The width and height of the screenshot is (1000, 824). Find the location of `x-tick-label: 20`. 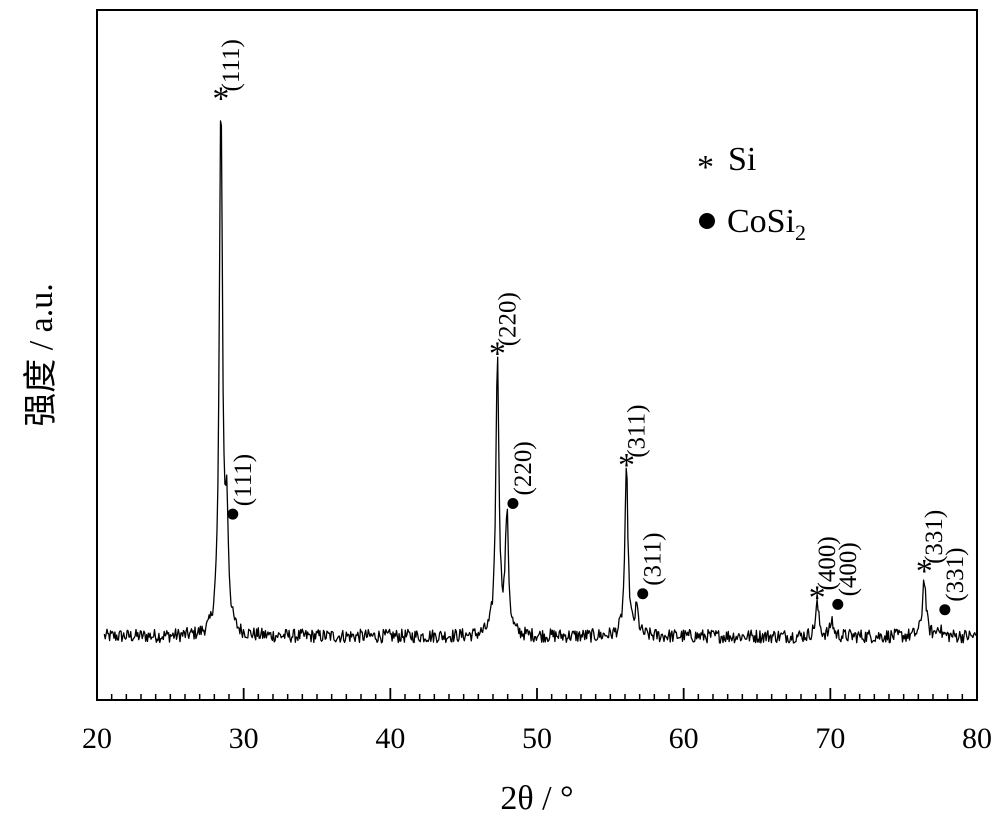

x-tick-label: 20 is located at coordinates (97, 738).